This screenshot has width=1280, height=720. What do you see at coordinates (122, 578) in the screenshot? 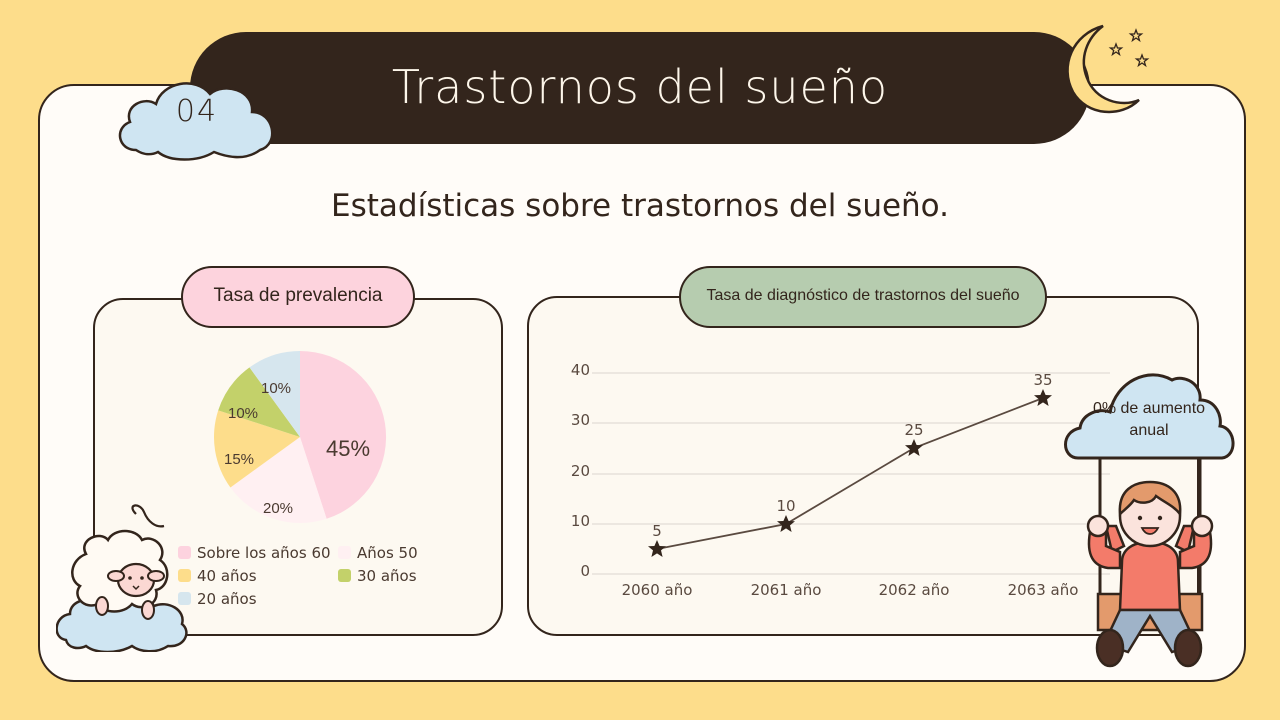
I see `sheep-on-cloud-illustration` at bounding box center [122, 578].